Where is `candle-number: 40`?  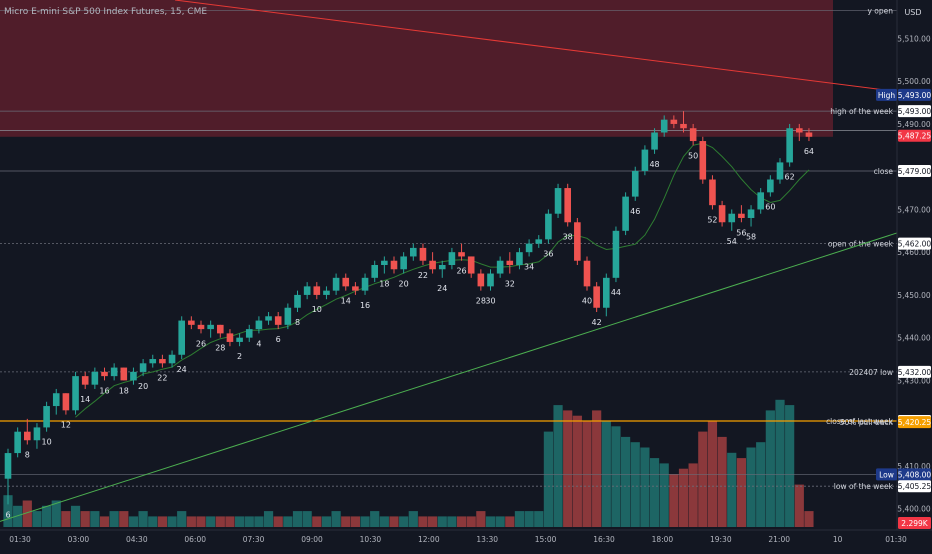
candle-number: 40 is located at coordinates (587, 301).